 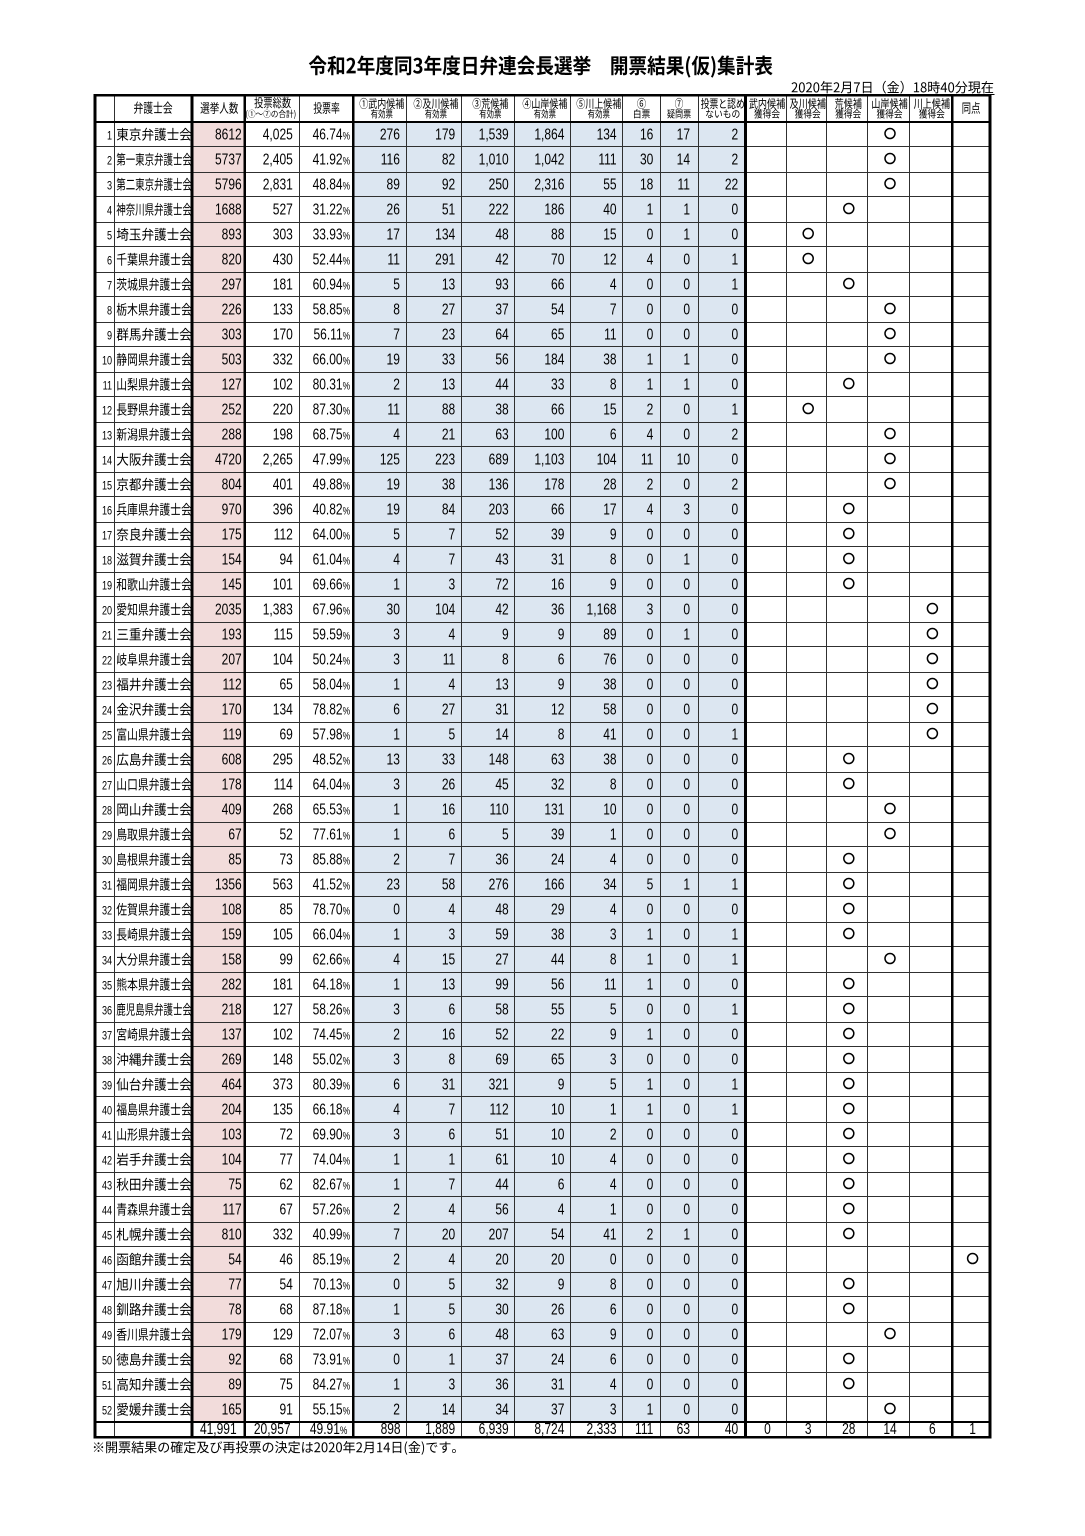 I want to click on svg-text: 66.00%, so click(x=332, y=359).